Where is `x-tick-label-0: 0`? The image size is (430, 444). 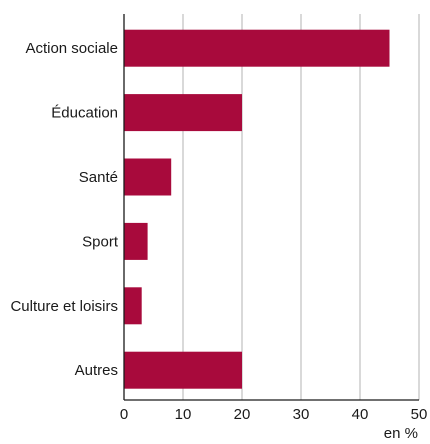
x-tick-label-0: 0 is located at coordinates (124, 414).